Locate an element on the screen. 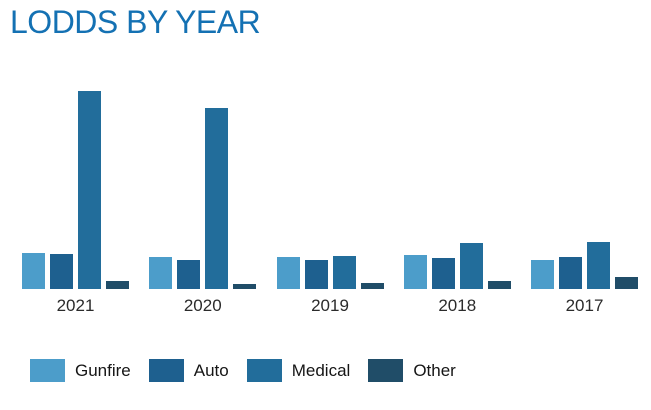  bars-2017 is located at coordinates (584, 169).